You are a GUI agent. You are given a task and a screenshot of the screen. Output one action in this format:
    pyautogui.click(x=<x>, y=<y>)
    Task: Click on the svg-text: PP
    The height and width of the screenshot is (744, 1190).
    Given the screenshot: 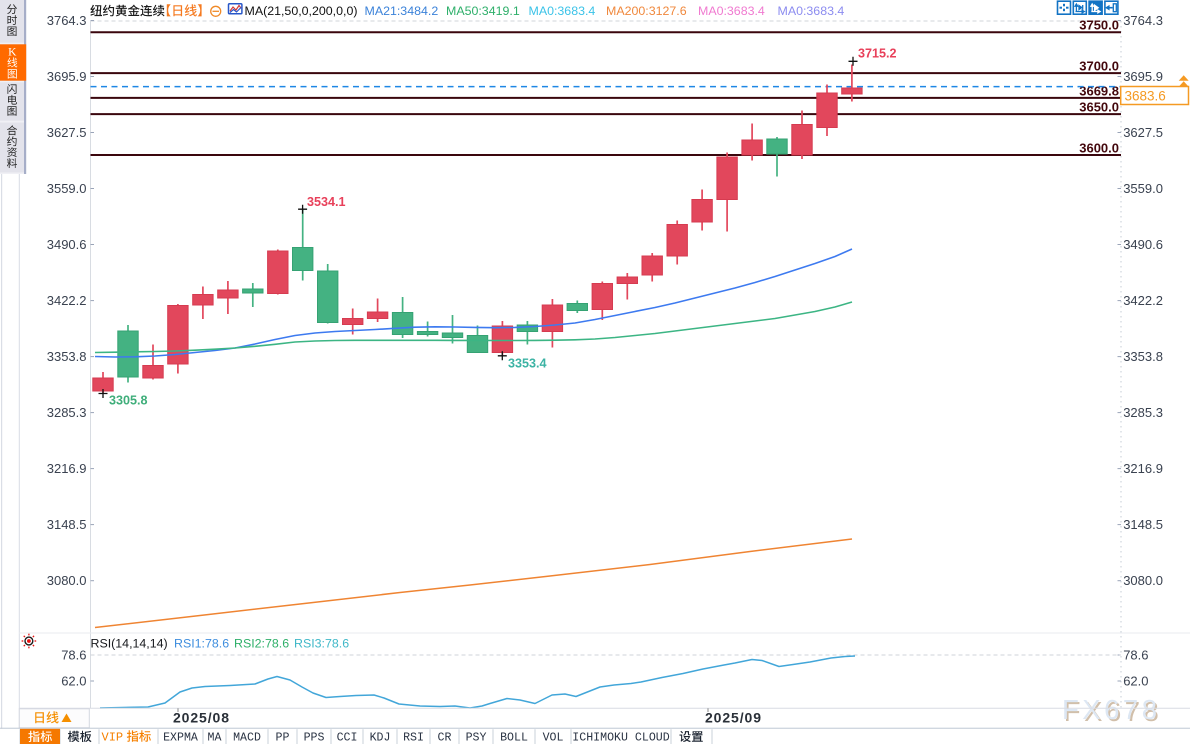 What is the action you would take?
    pyautogui.click(x=283, y=737)
    